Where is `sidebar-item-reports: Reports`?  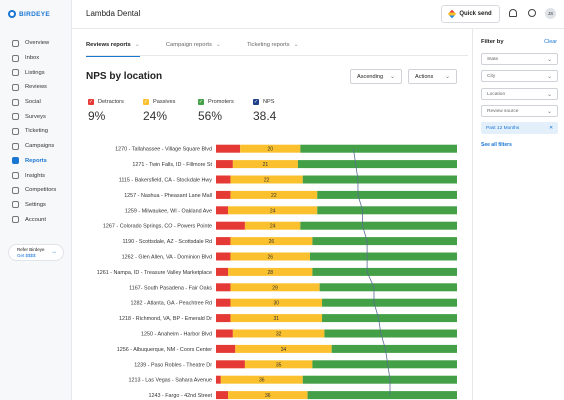 sidebar-item-reports: Reports is located at coordinates (36, 161).